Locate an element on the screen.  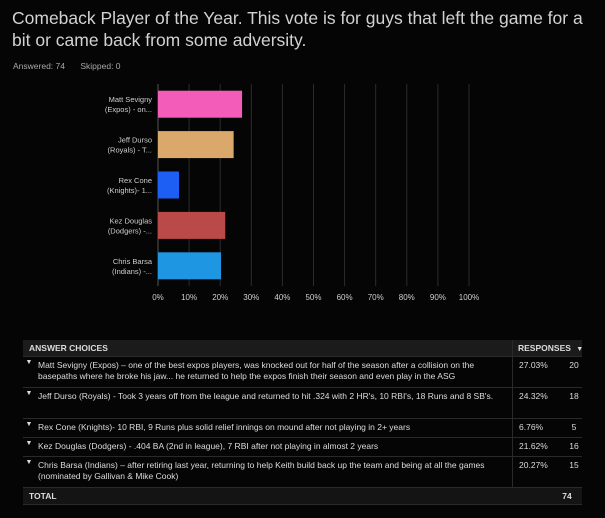
sort-down-icon: ▼ is located at coordinates (580, 349).